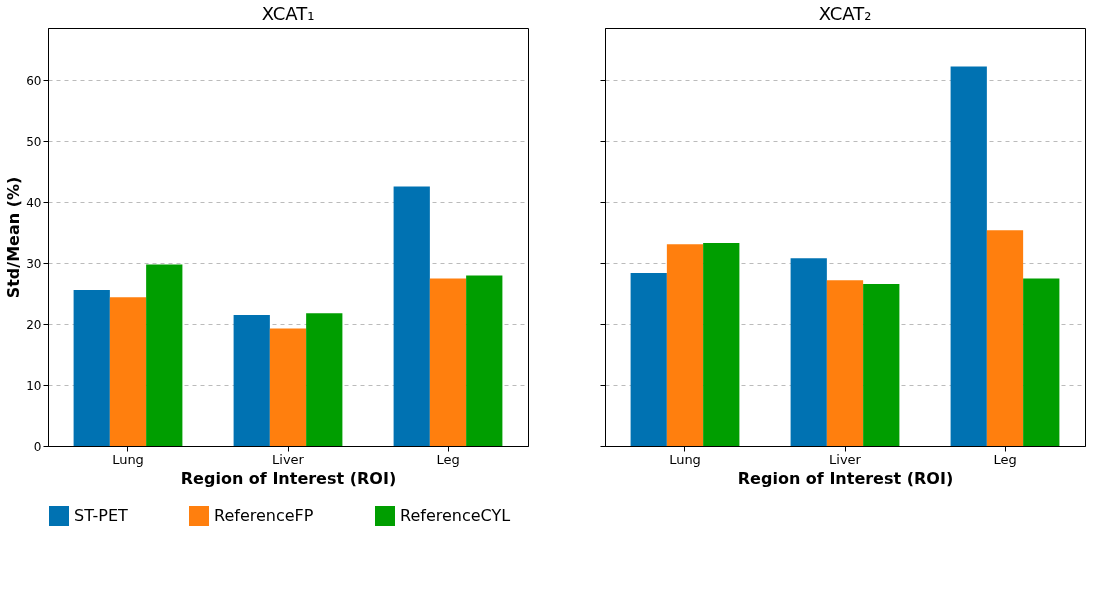  Describe the element at coordinates (34, 80) in the screenshot. I see `y-tick-label: 60` at that location.